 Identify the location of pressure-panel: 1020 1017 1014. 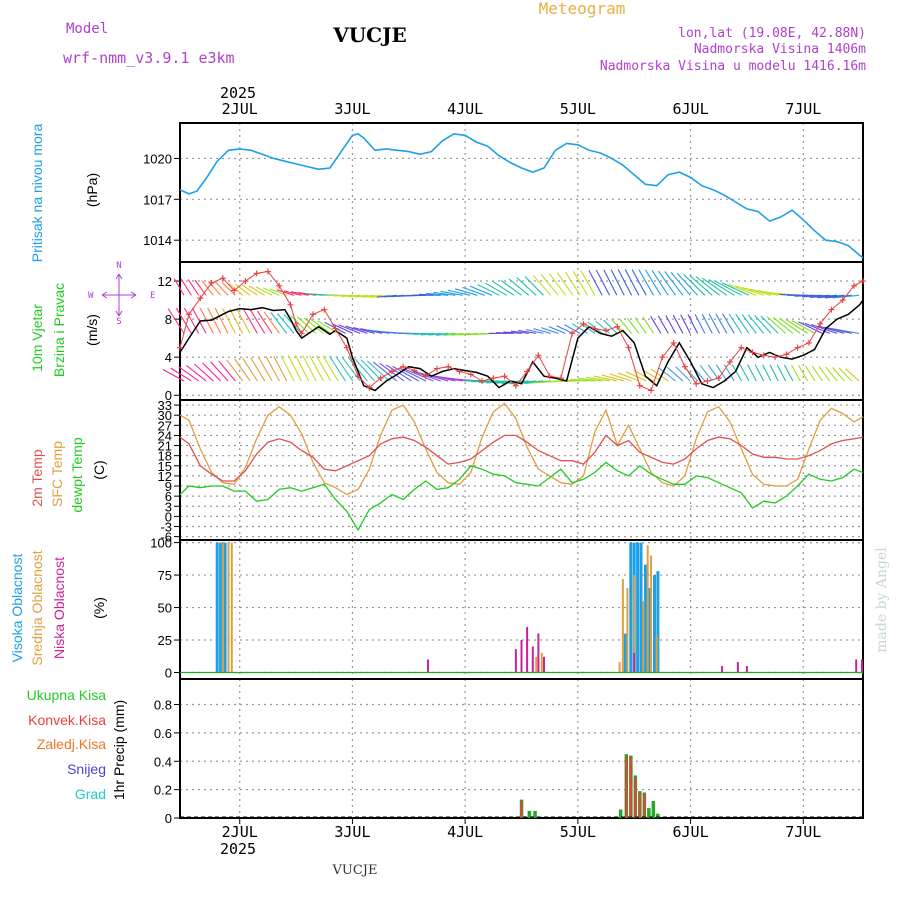
(503, 192).